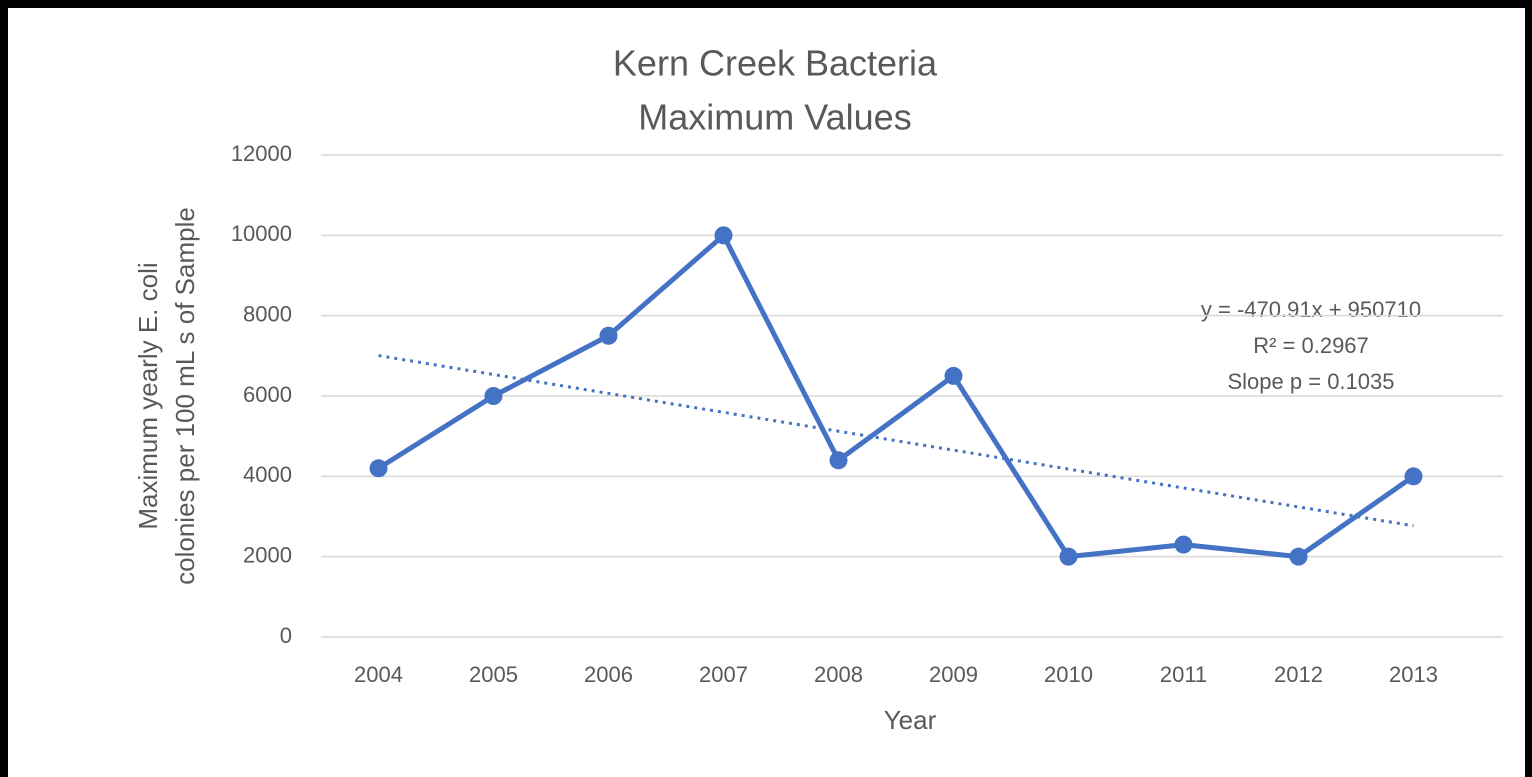 Image resolution: width=1532 pixels, height=777 pixels. Describe the element at coordinates (1311, 345) in the screenshot. I see `r-squared: R² = 0.2967` at that location.